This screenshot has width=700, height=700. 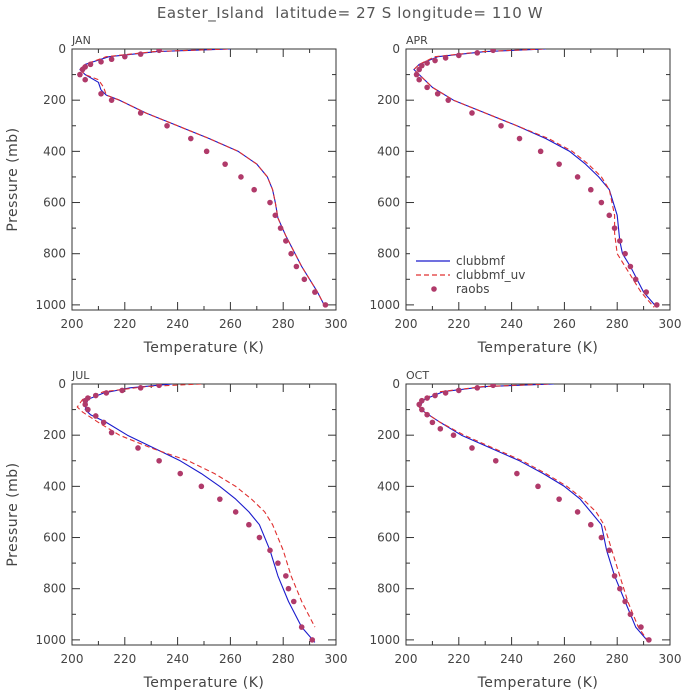 What do you see at coordinates (204, 683) in the screenshot?
I see `x-axis-label-jul: Temperature (K)` at bounding box center [204, 683].